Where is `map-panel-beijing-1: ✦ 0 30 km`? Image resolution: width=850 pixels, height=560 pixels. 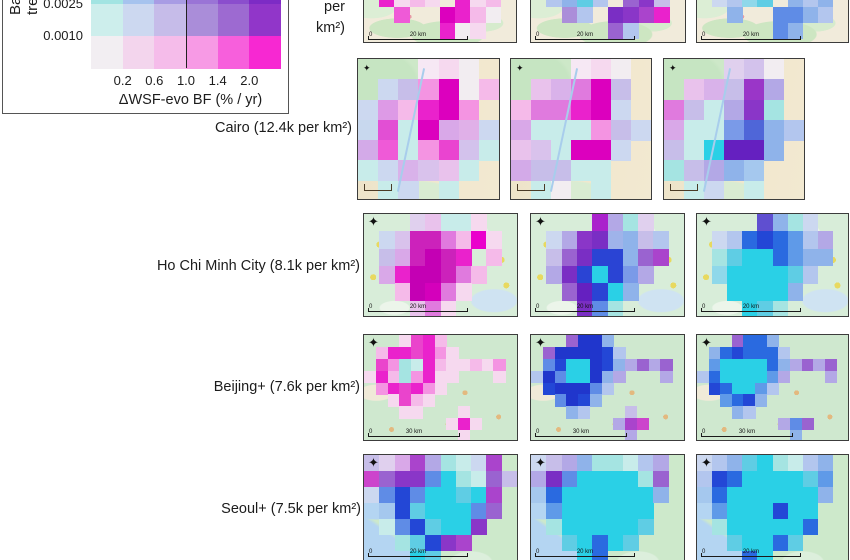
map-panel-beijing-1: ✦ 0 30 km is located at coordinates (440, 387).